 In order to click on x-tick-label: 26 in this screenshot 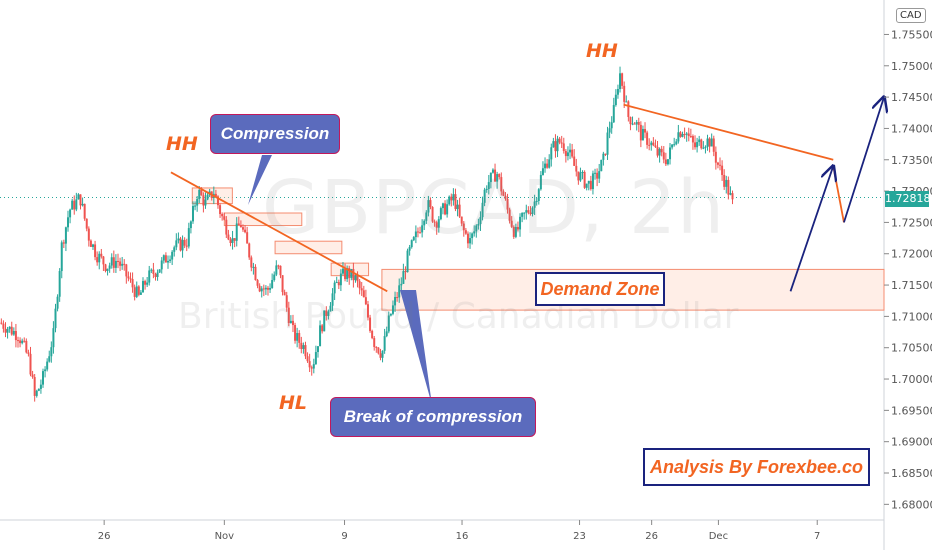, I will do `click(651, 536)`.